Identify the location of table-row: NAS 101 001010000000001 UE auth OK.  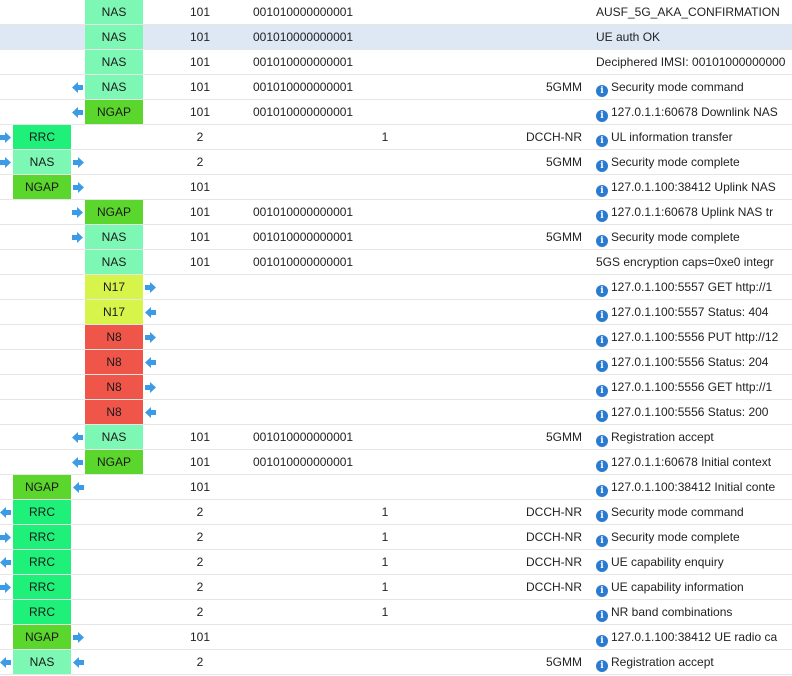
(396, 37).